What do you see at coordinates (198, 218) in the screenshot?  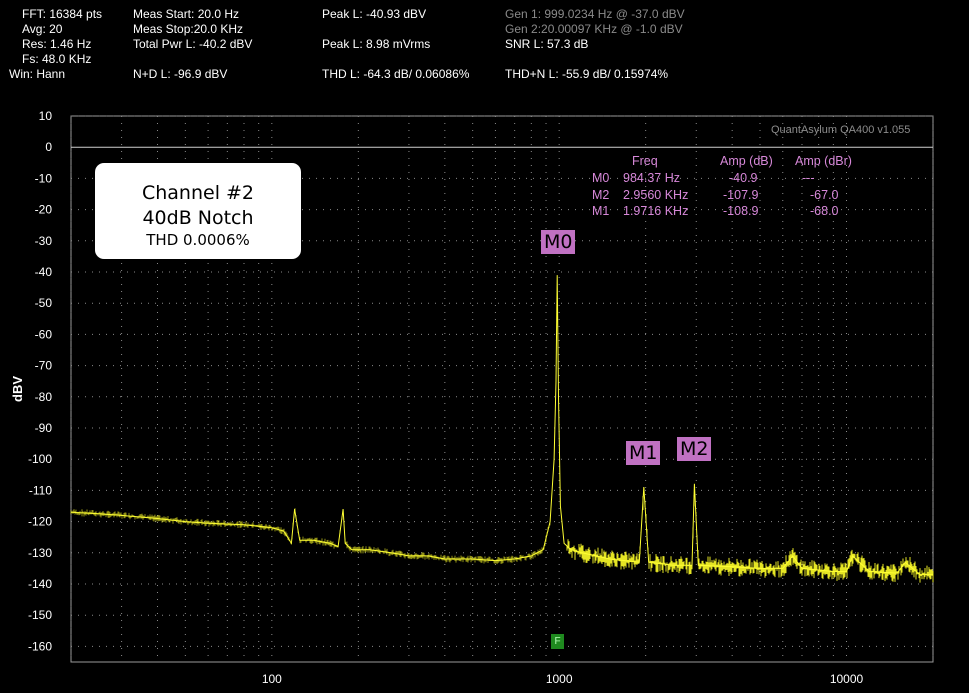 I see `annotation-notch: 40dB Notch` at bounding box center [198, 218].